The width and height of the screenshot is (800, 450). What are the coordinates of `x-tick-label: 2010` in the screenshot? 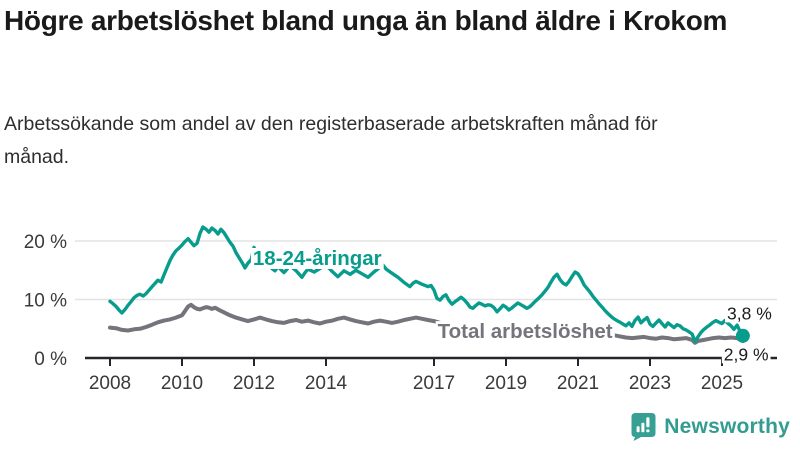 It's located at (182, 383).